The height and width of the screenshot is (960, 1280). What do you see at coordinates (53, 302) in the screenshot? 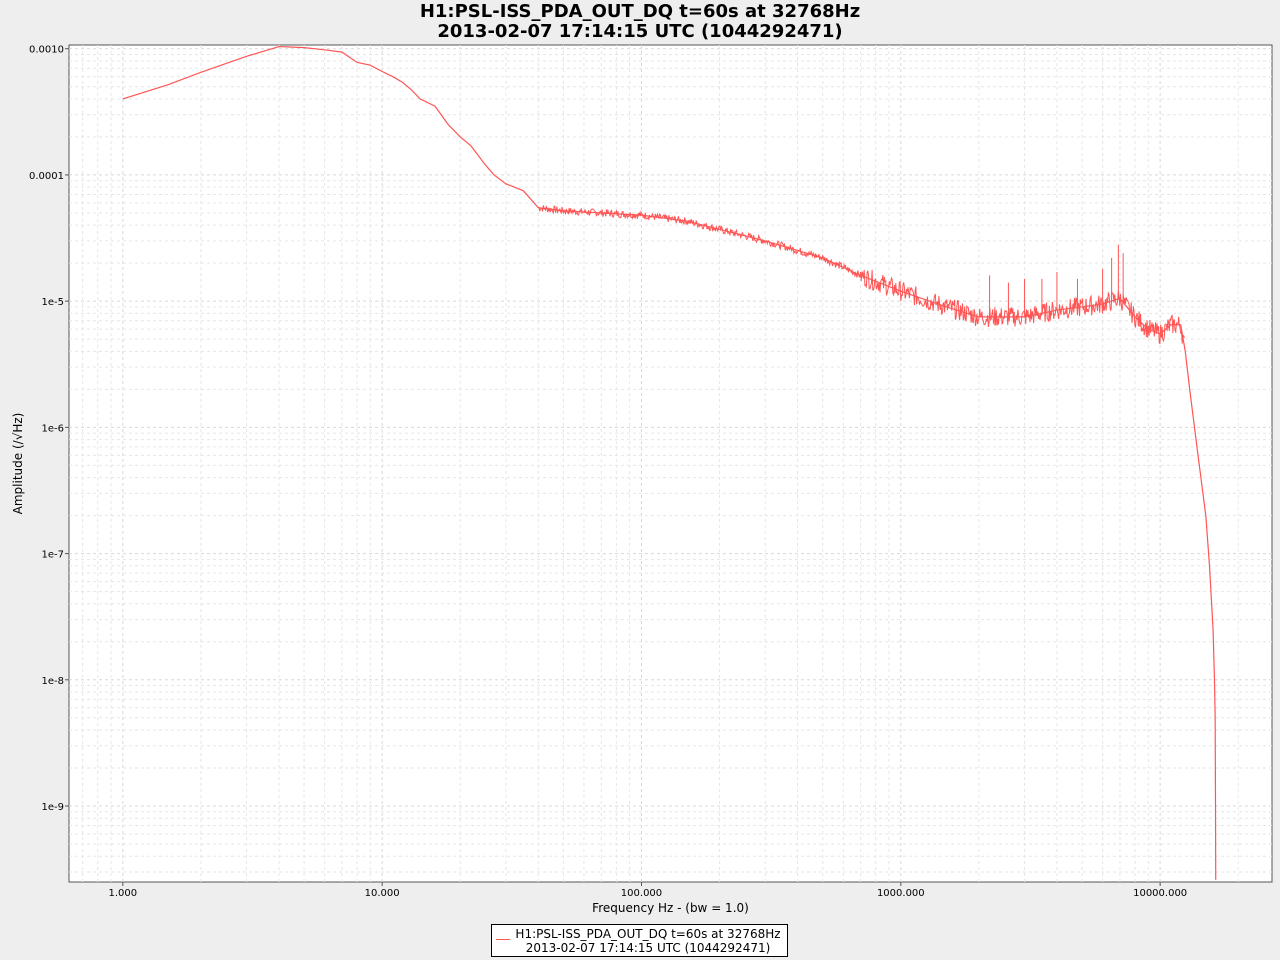
I see `y-tick-label: 1e-5` at bounding box center [53, 302].